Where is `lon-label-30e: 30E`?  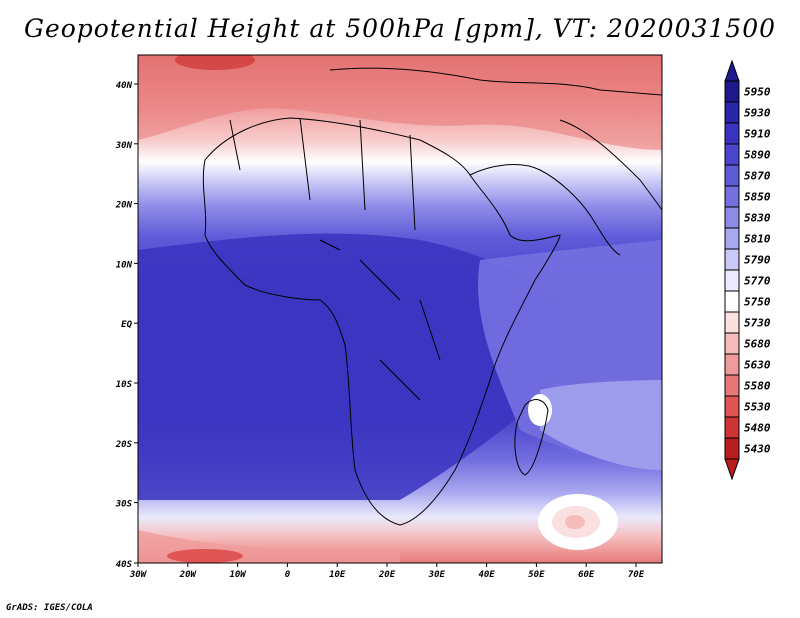 lon-label-30e: 30E is located at coordinates (437, 575).